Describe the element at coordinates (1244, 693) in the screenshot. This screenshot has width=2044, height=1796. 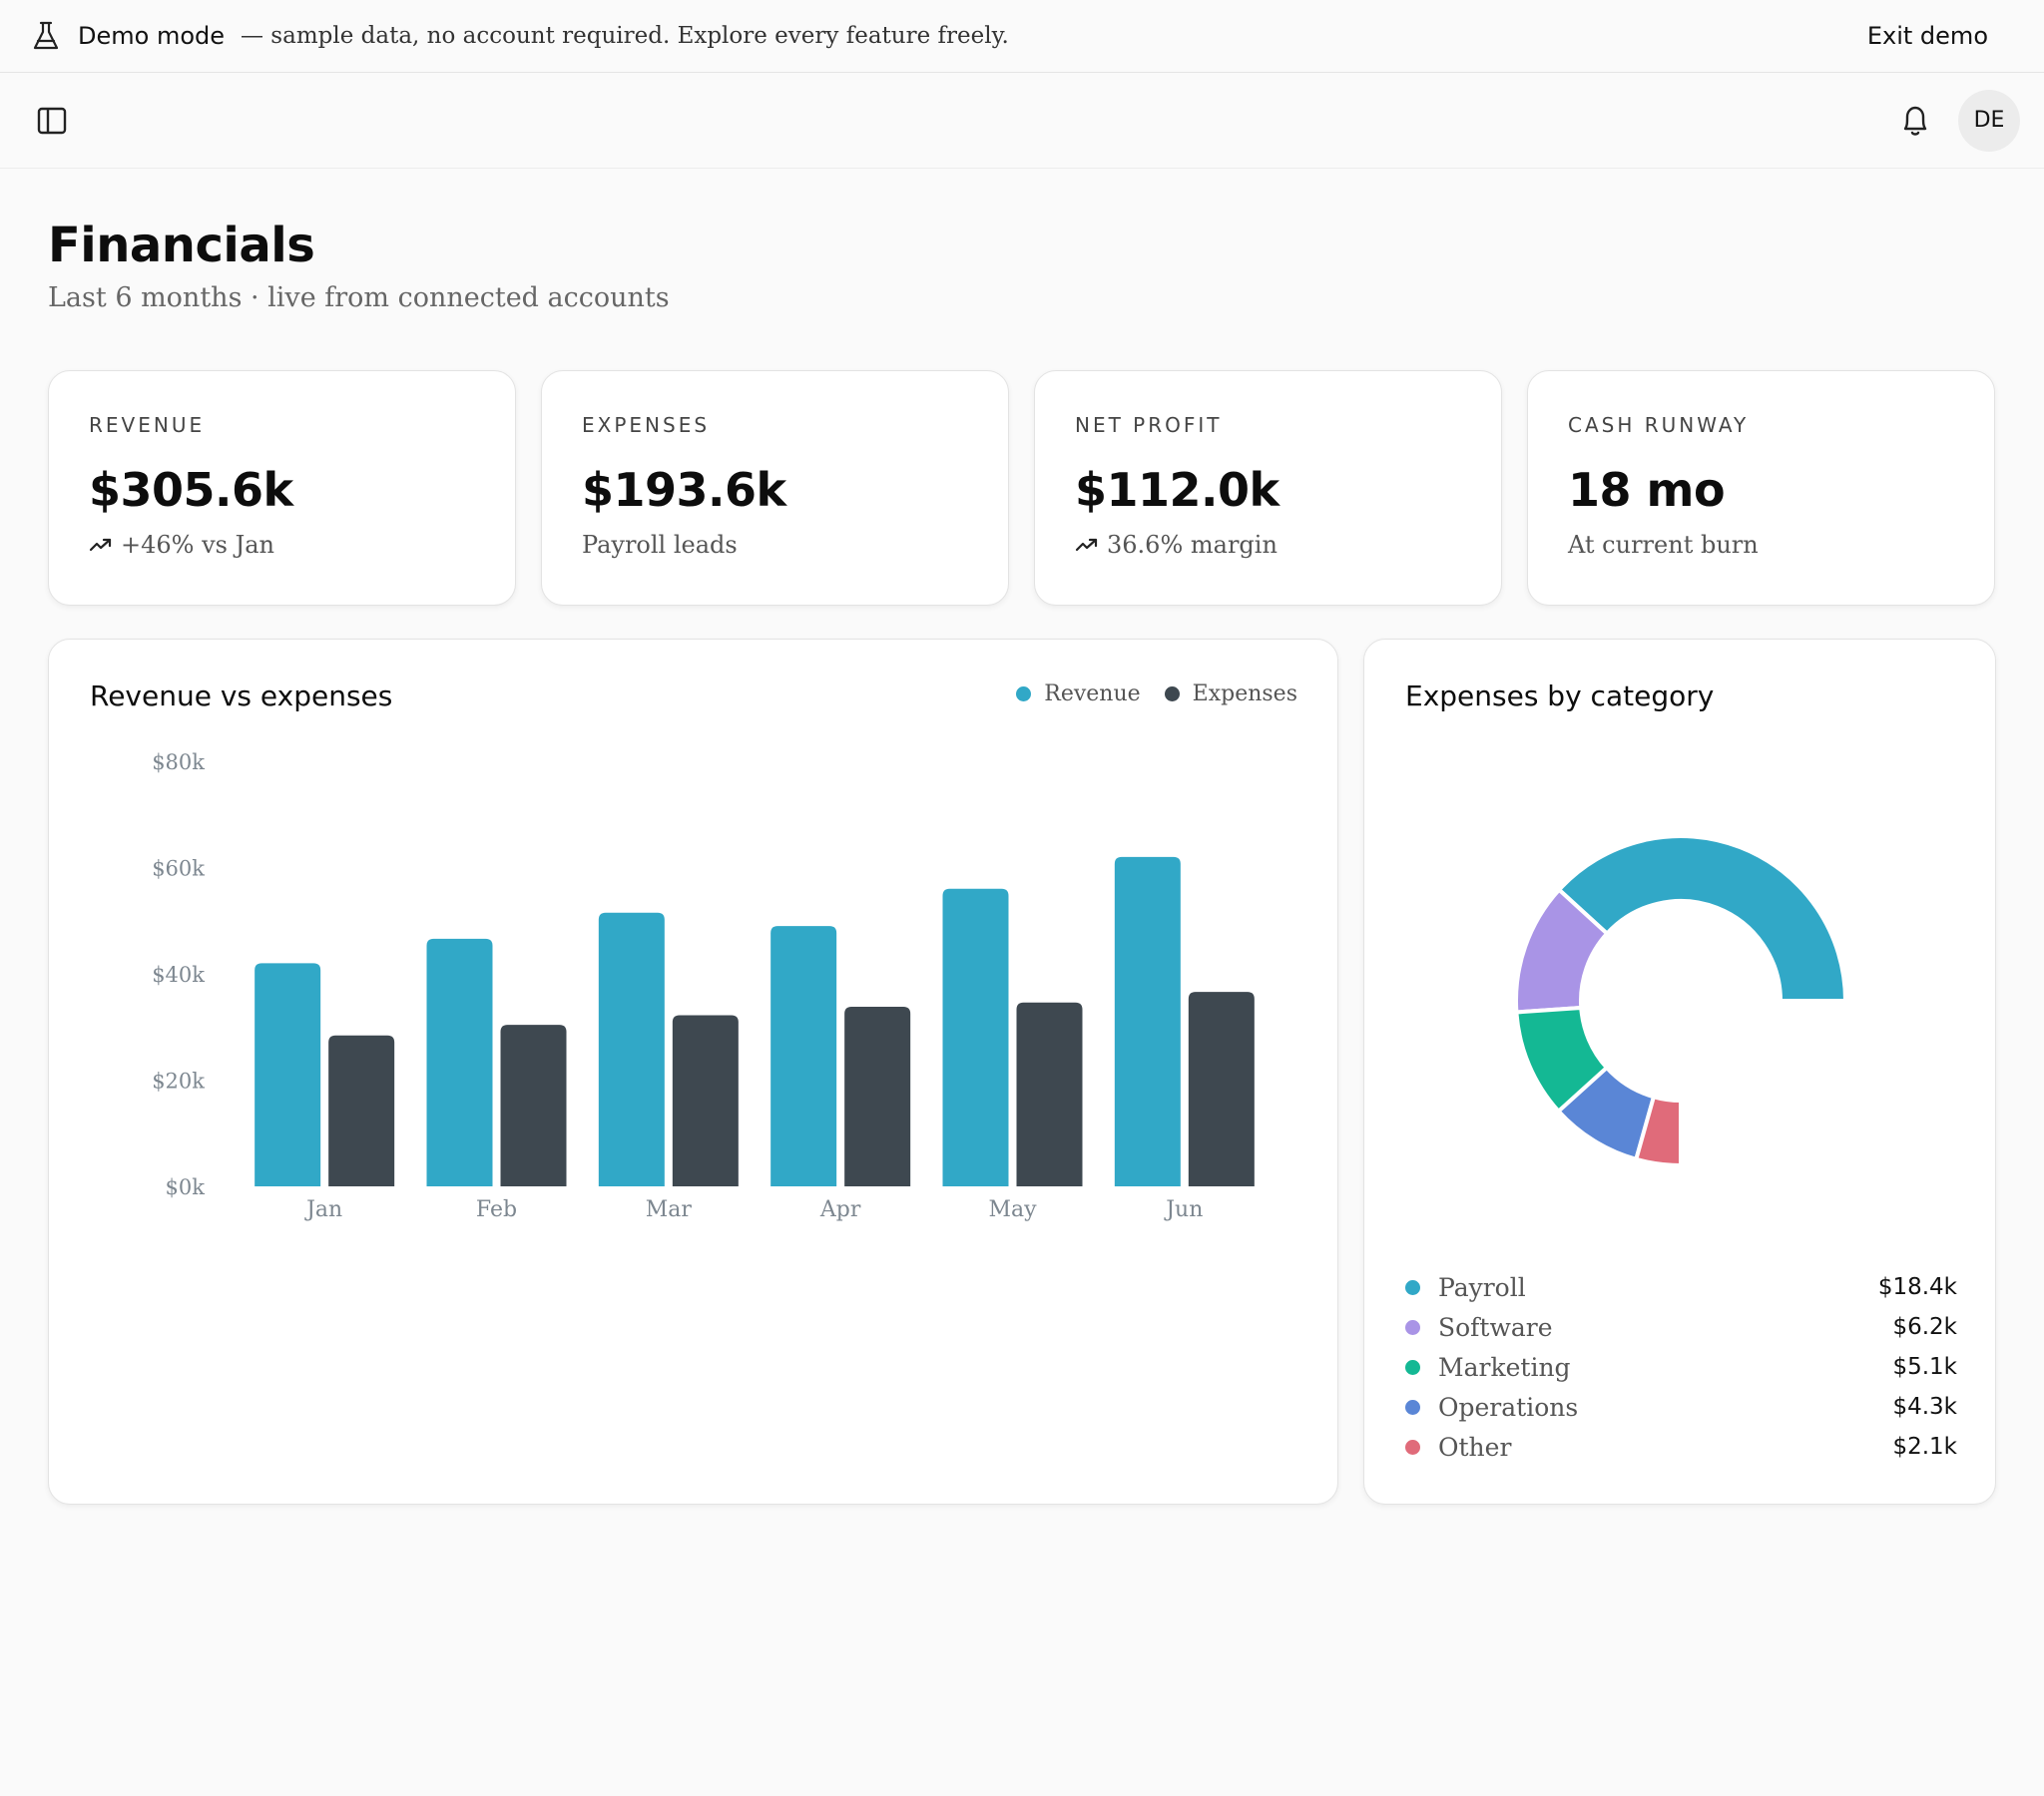
I see `legend-label-expenses: Expenses` at that location.